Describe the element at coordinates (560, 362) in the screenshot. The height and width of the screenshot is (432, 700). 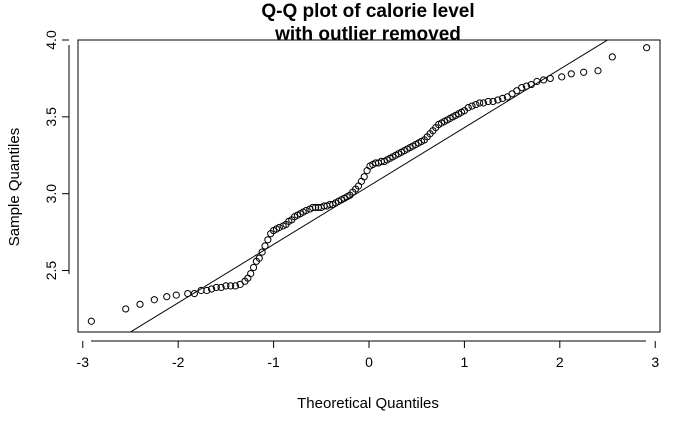
I see `x-tick-label: 2` at that location.